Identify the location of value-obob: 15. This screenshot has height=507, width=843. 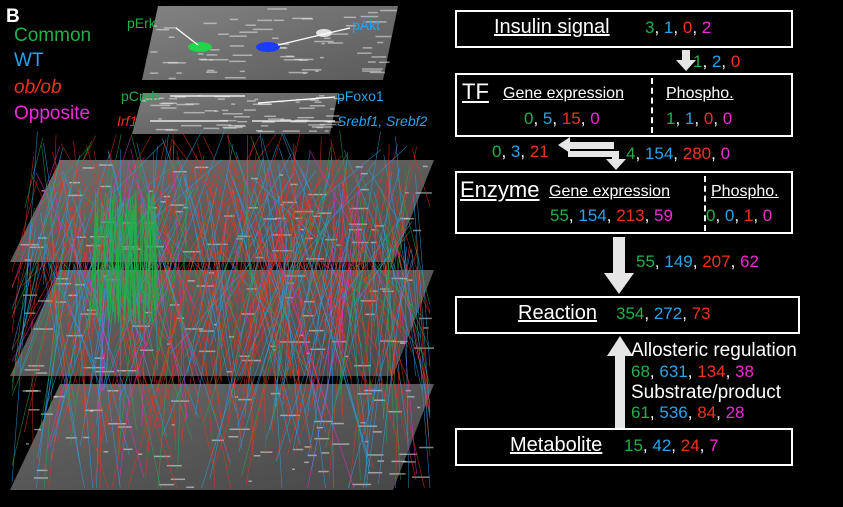
(571, 118).